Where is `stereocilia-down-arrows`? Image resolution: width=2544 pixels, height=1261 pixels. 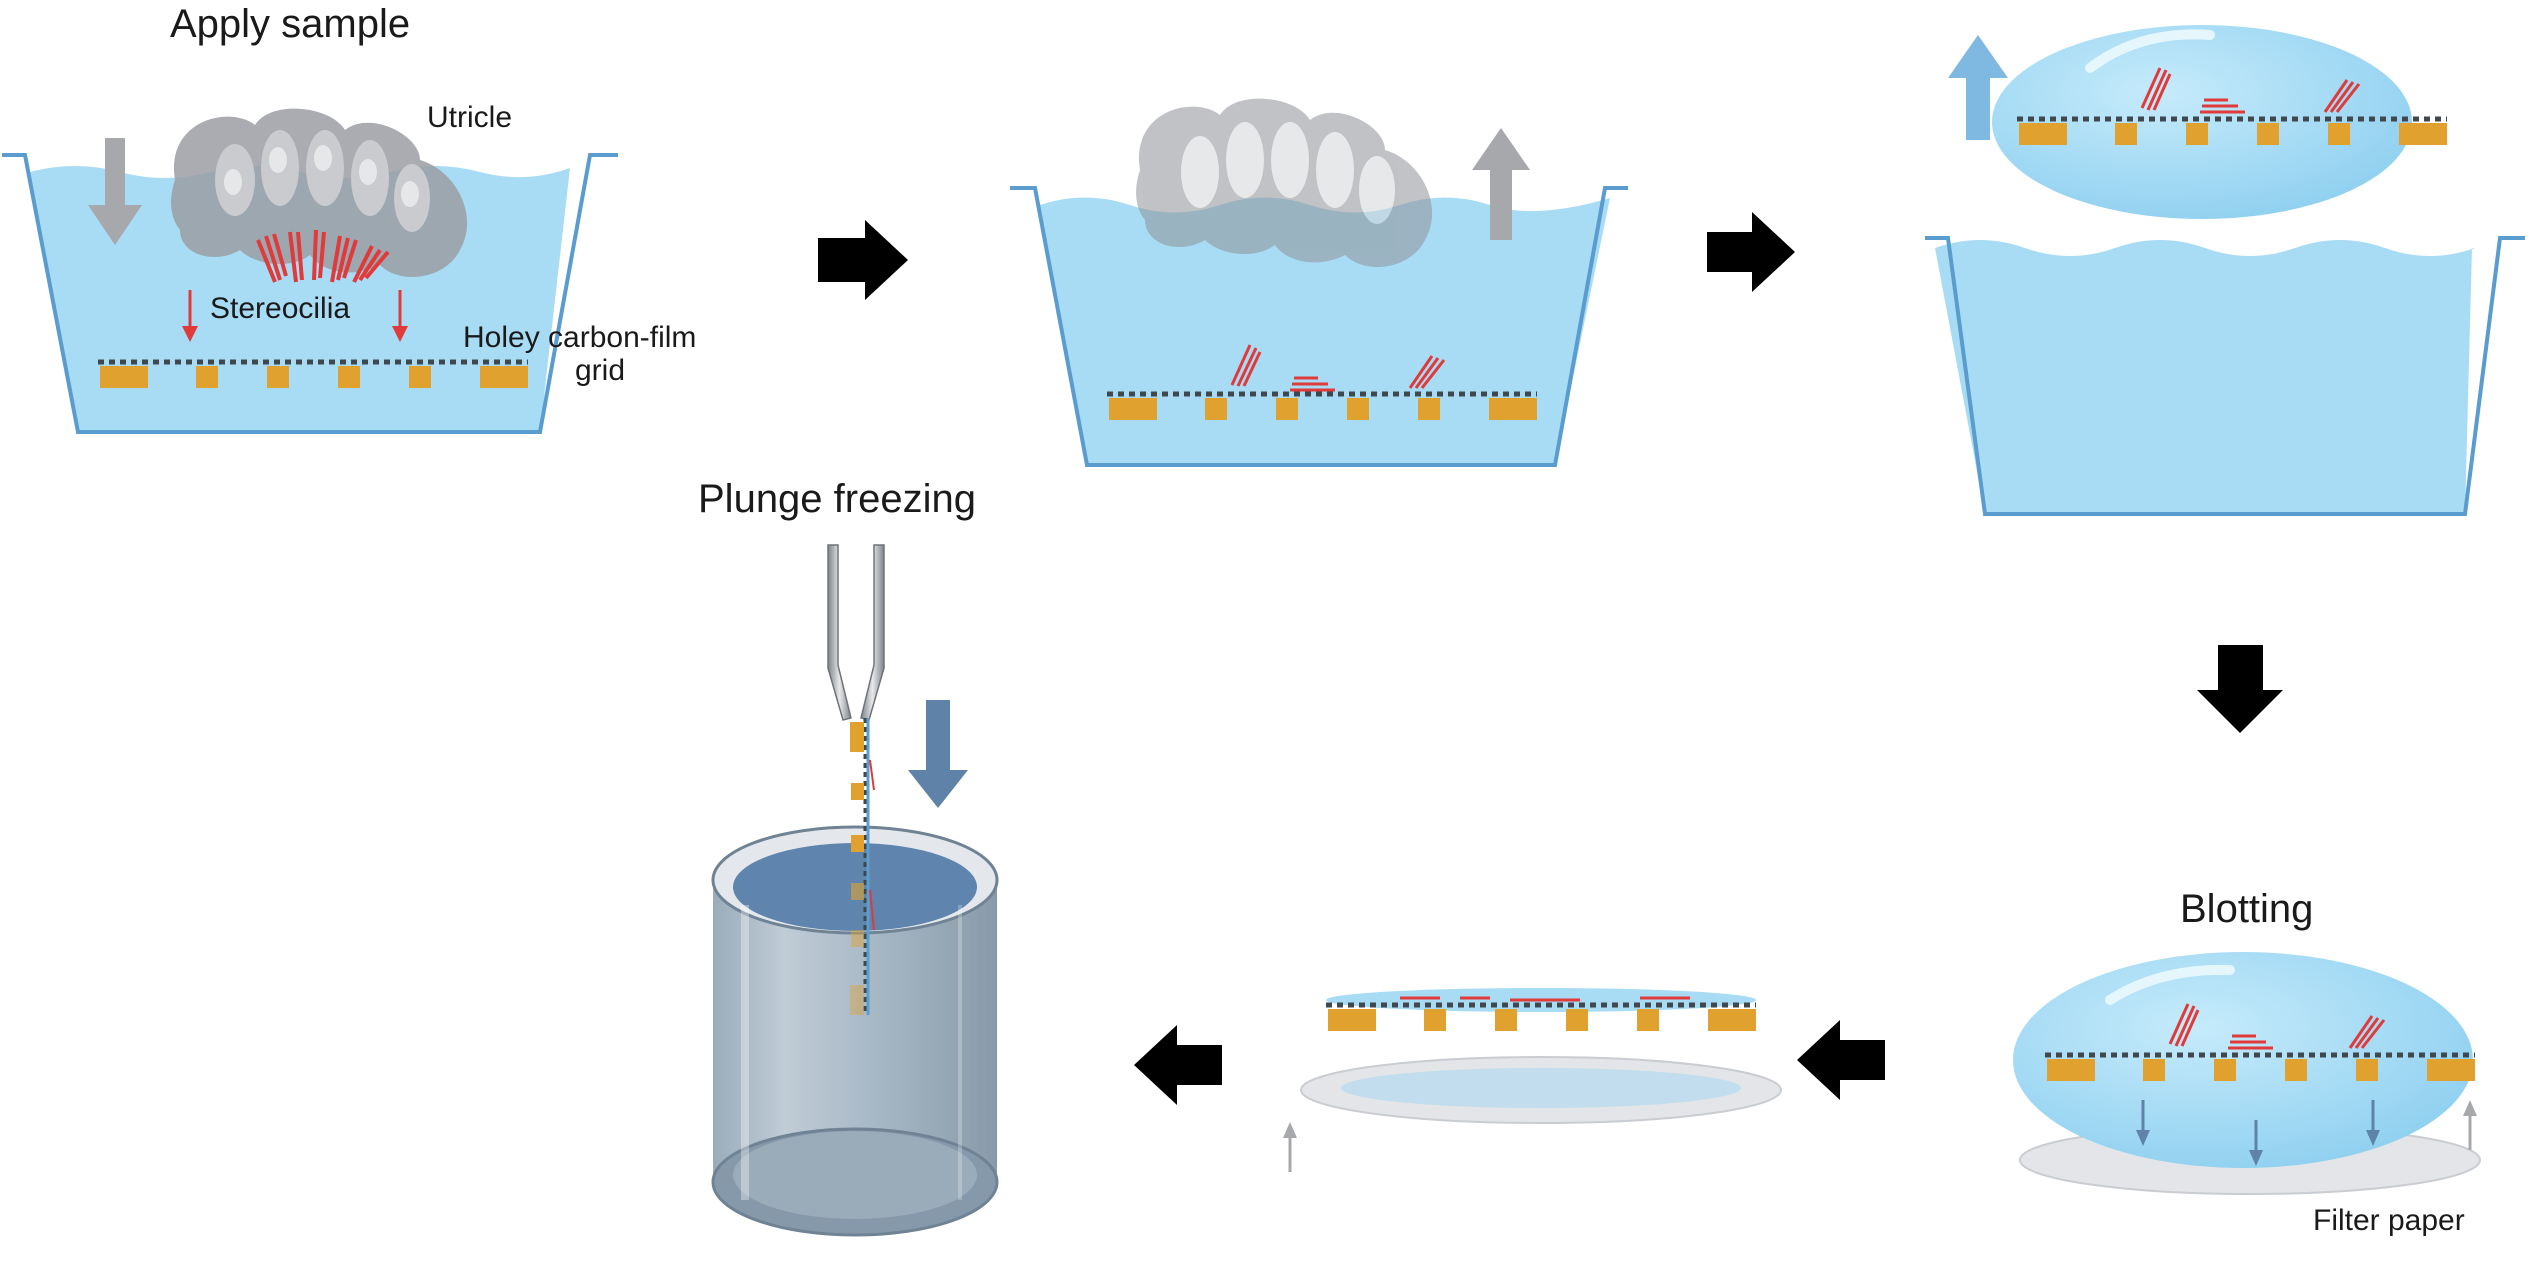
stereocilia-down-arrows is located at coordinates (295, 316).